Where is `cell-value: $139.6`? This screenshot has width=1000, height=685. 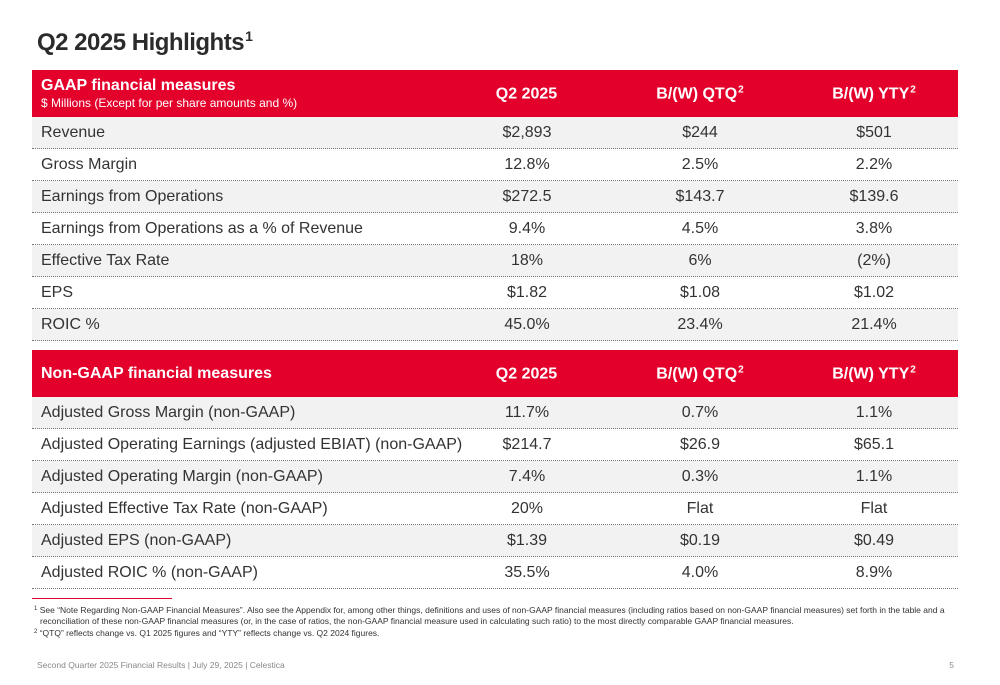 cell-value: $139.6 is located at coordinates (874, 196).